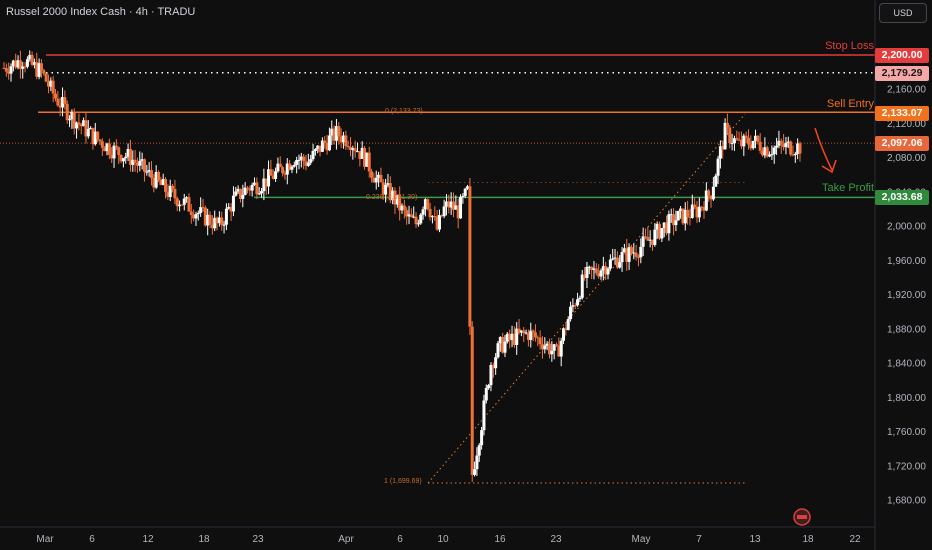 The height and width of the screenshot is (550, 932). Describe the element at coordinates (906, 466) in the screenshot. I see `y-tick-label: 1,720.00` at that location.